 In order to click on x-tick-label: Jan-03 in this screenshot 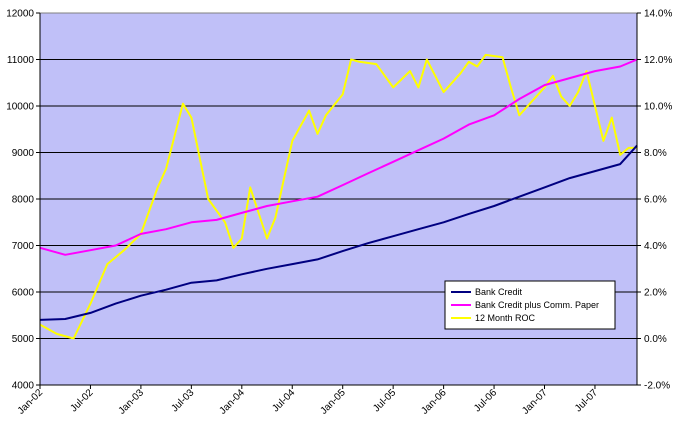, I will do `click(132, 402)`.